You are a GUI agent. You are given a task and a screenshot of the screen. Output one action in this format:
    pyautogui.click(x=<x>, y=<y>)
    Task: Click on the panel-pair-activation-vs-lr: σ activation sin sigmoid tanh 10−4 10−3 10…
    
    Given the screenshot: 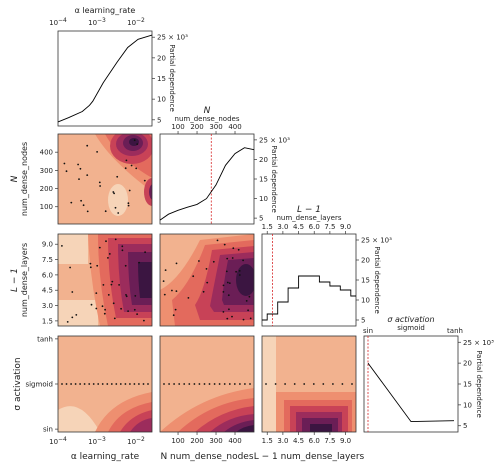 What is the action you would take?
    pyautogui.click(x=83, y=398)
    